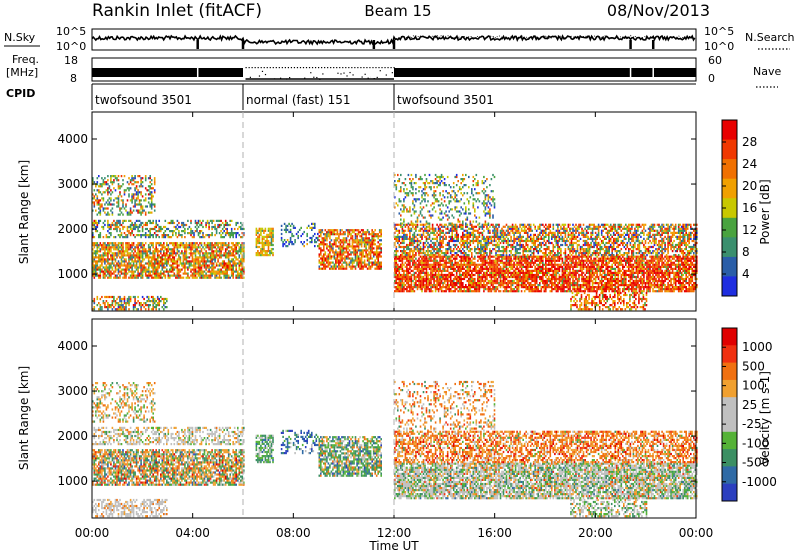 The height and width of the screenshot is (554, 800). Describe the element at coordinates (143, 100) in the screenshot. I see `cpid-segment-label: twofsound 3501` at that location.